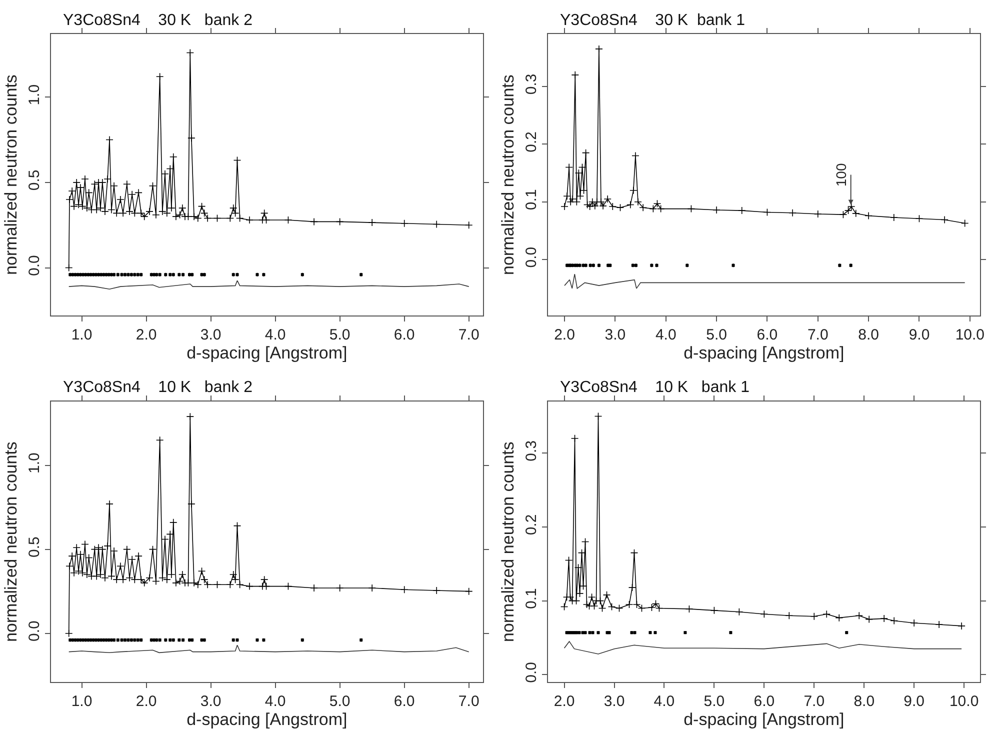 The image size is (996, 731). I want to click on chart-title: Y3Co8Sn4 10 K bank 2, so click(158, 387).